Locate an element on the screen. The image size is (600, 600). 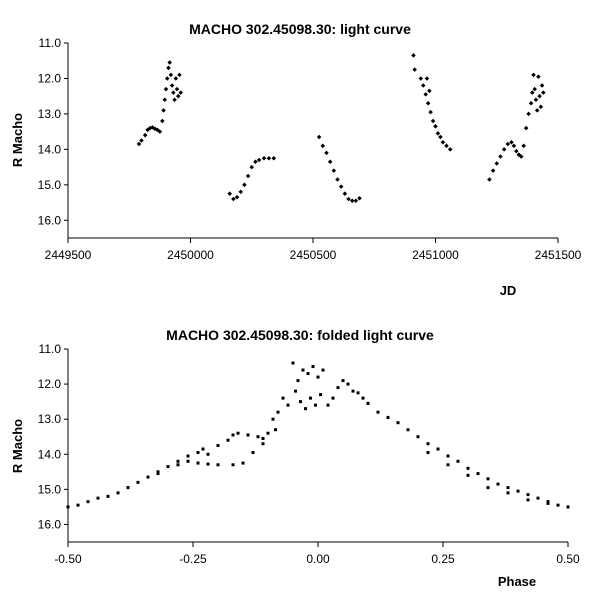
chart-title: MACHO 302.45098.30: folded light curve is located at coordinates (300, 335).